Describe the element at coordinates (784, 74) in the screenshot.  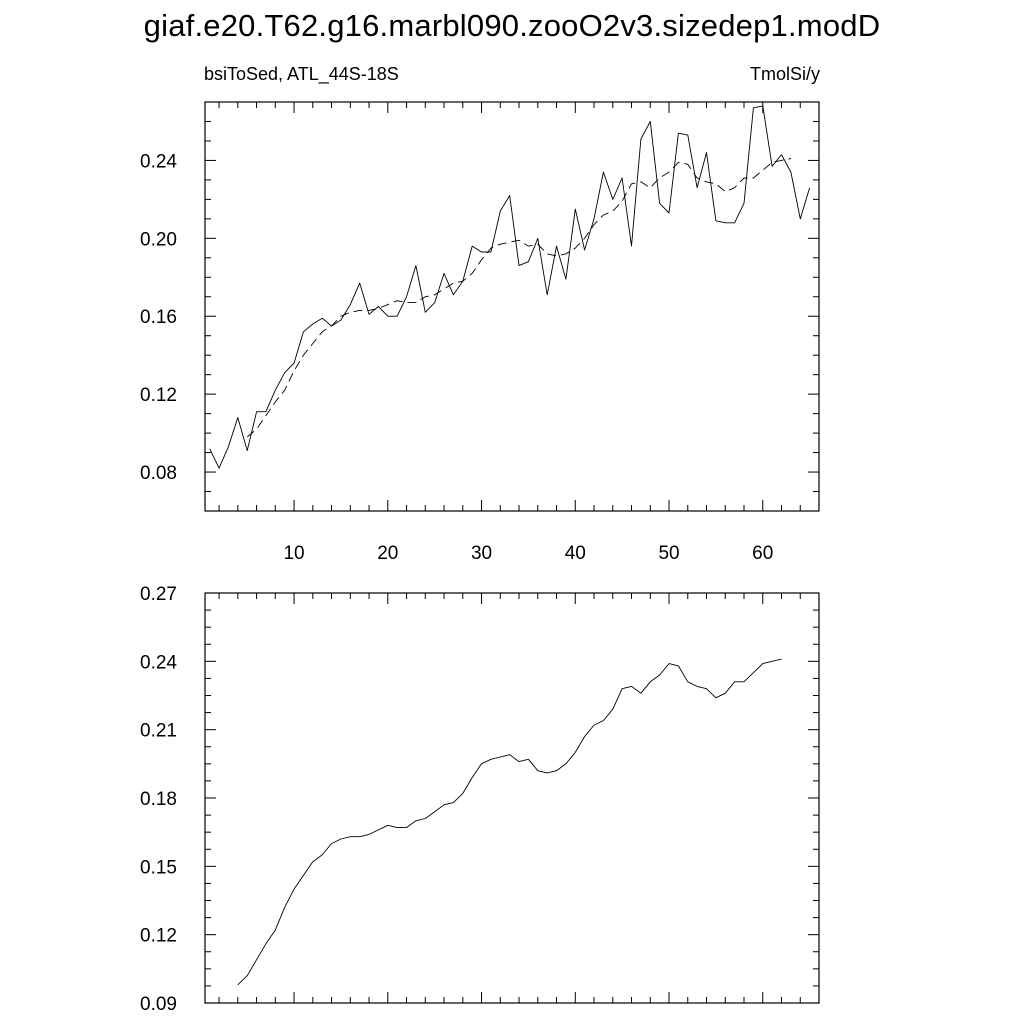
I see `units-label: TmolSi/y` at that location.